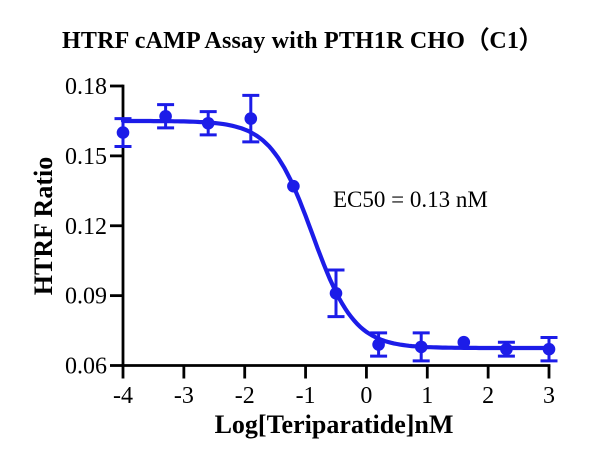 This screenshot has height=451, width=607. What do you see at coordinates (303, 41) in the screenshot?
I see `chart-title: HTRF cAMP Assay with PTH1R CHO（C1）` at bounding box center [303, 41].